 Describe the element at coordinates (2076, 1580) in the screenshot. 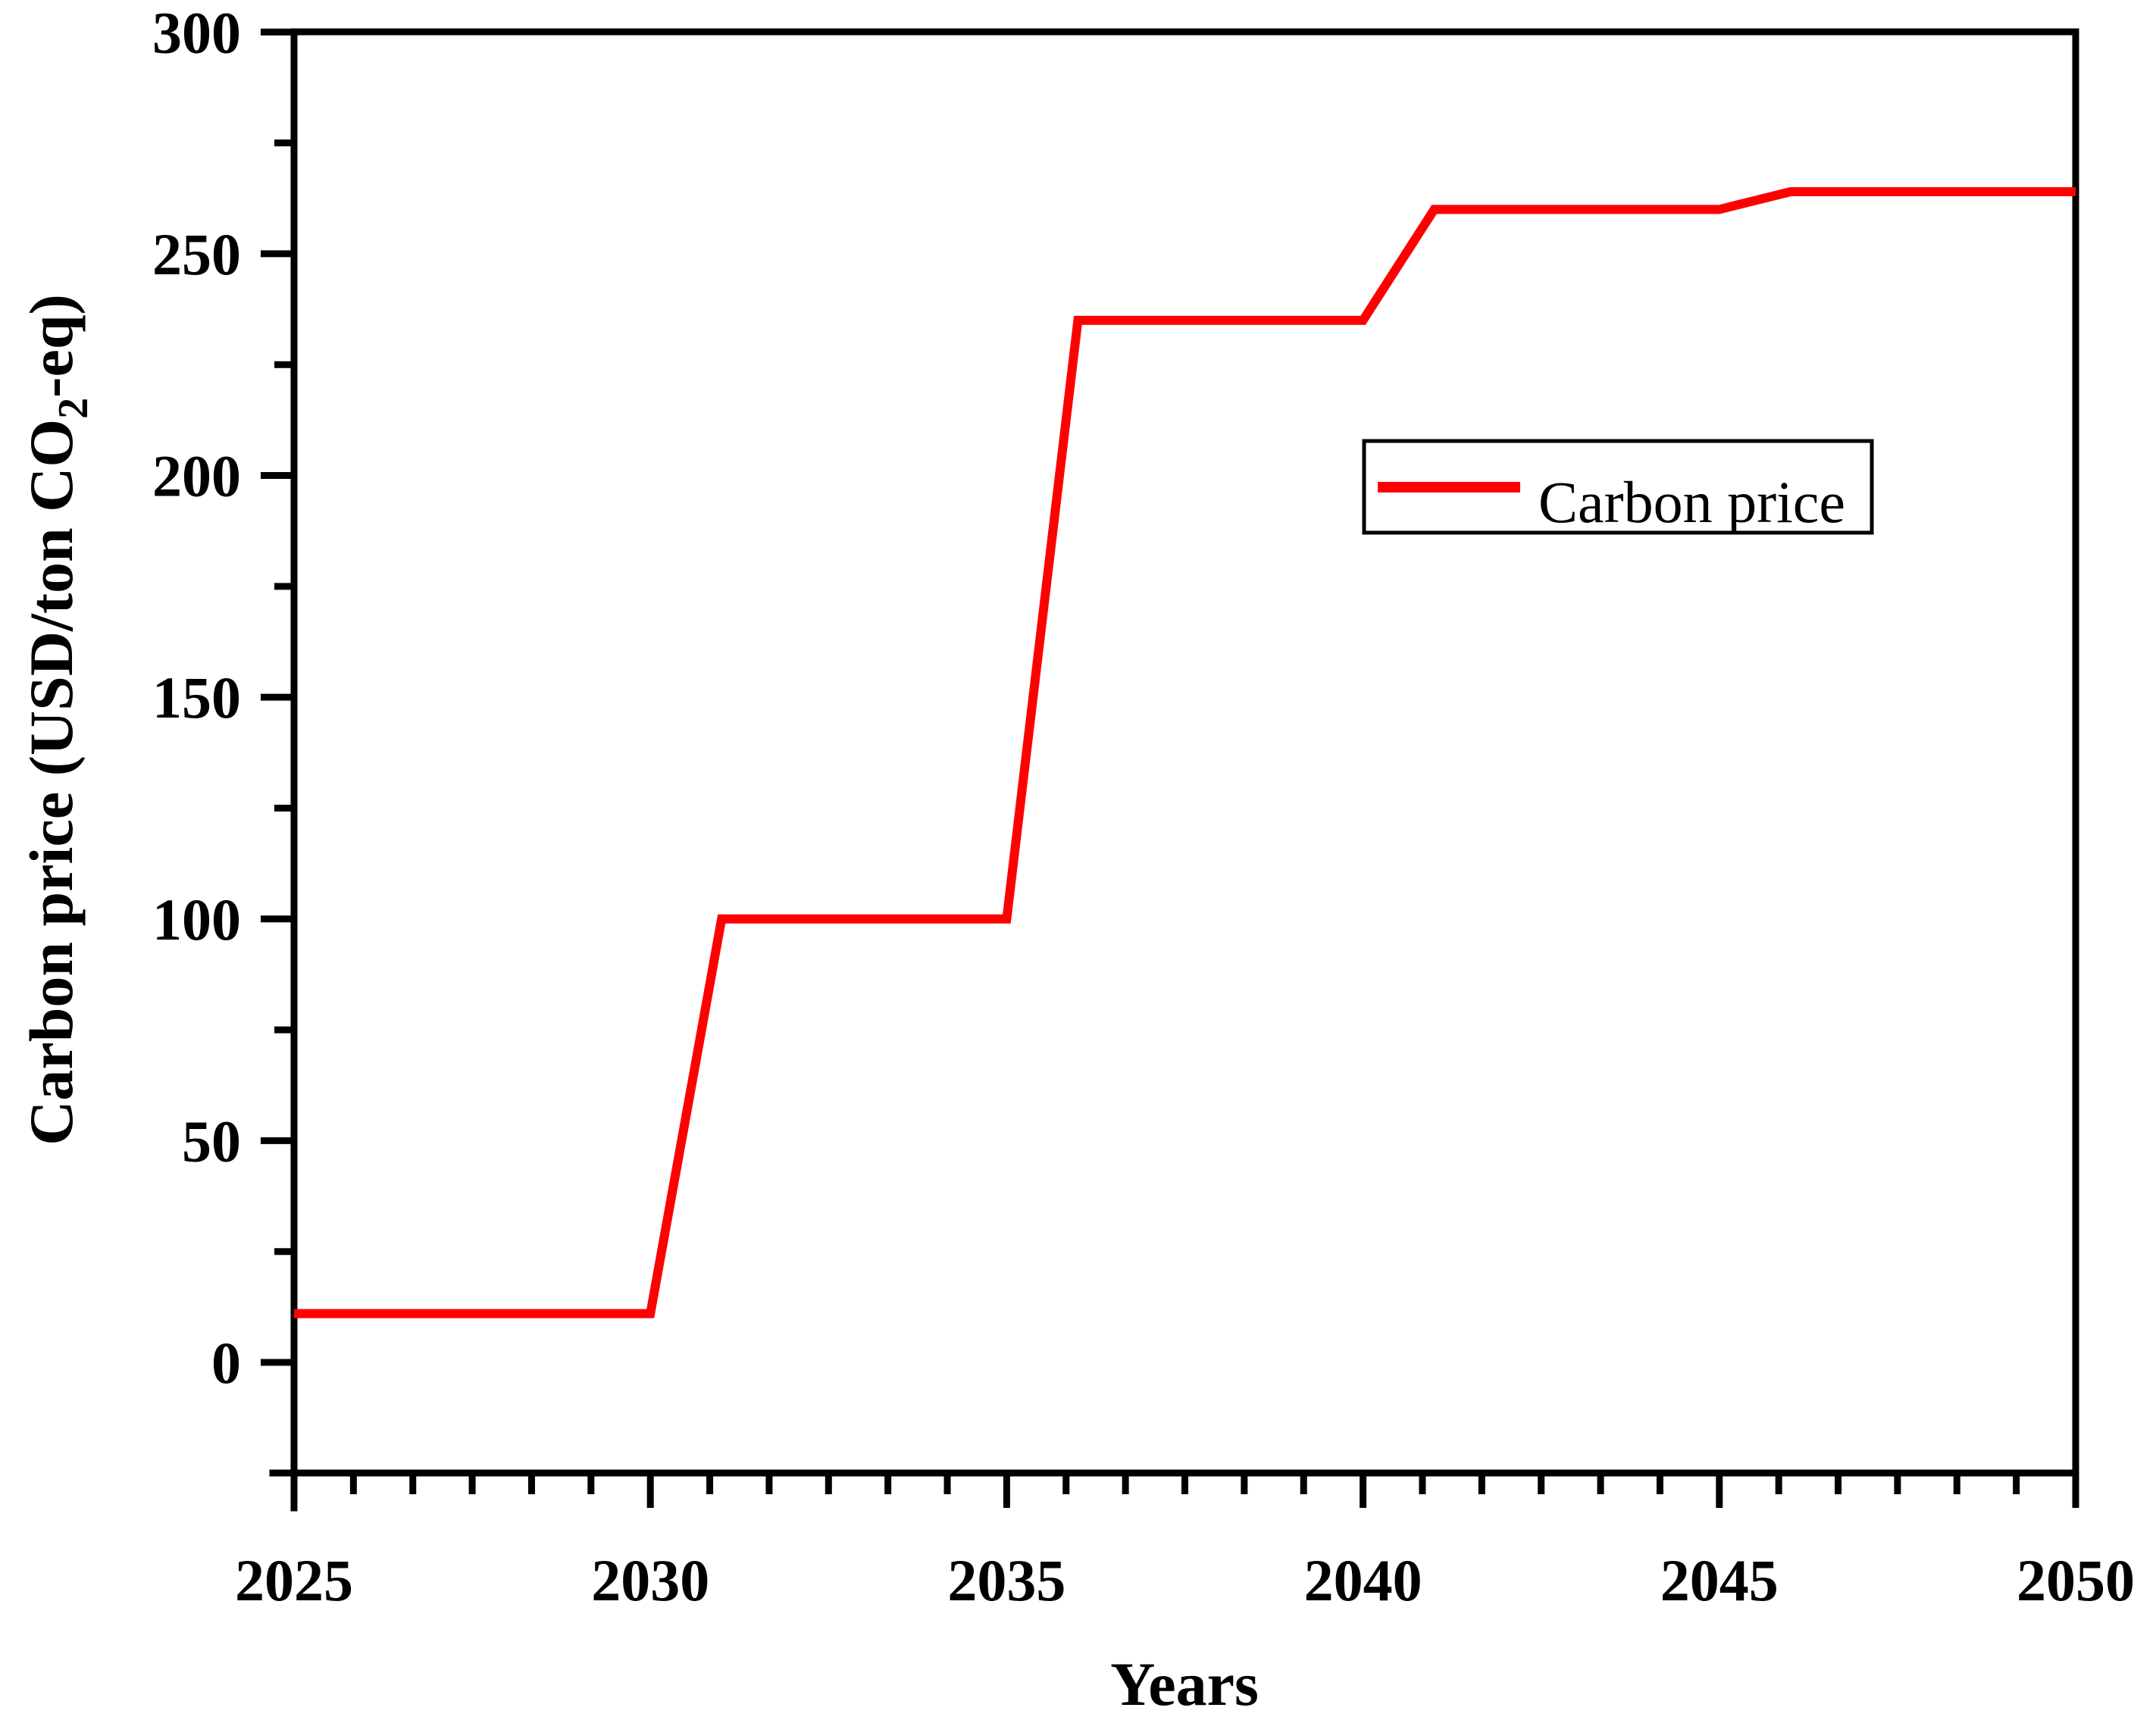

I see `x-tick-label: 2050` at that location.